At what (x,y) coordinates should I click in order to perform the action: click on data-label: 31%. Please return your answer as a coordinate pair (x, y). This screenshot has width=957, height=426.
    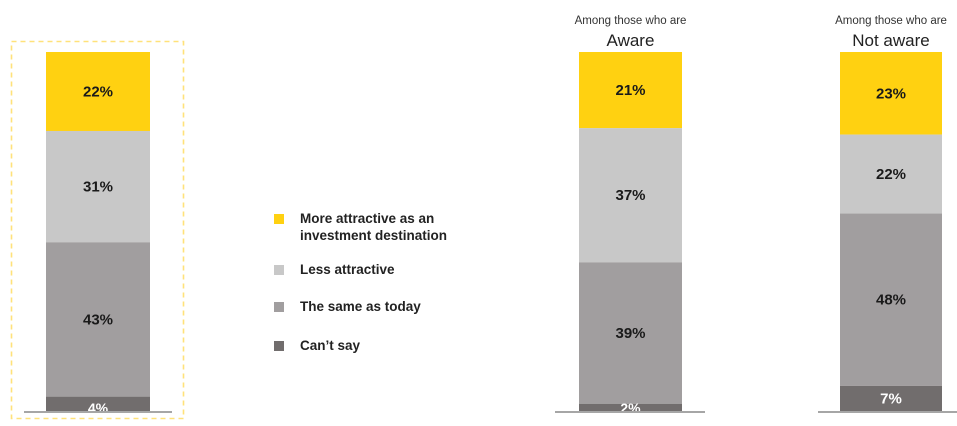
    Looking at the image, I should click on (98, 187).